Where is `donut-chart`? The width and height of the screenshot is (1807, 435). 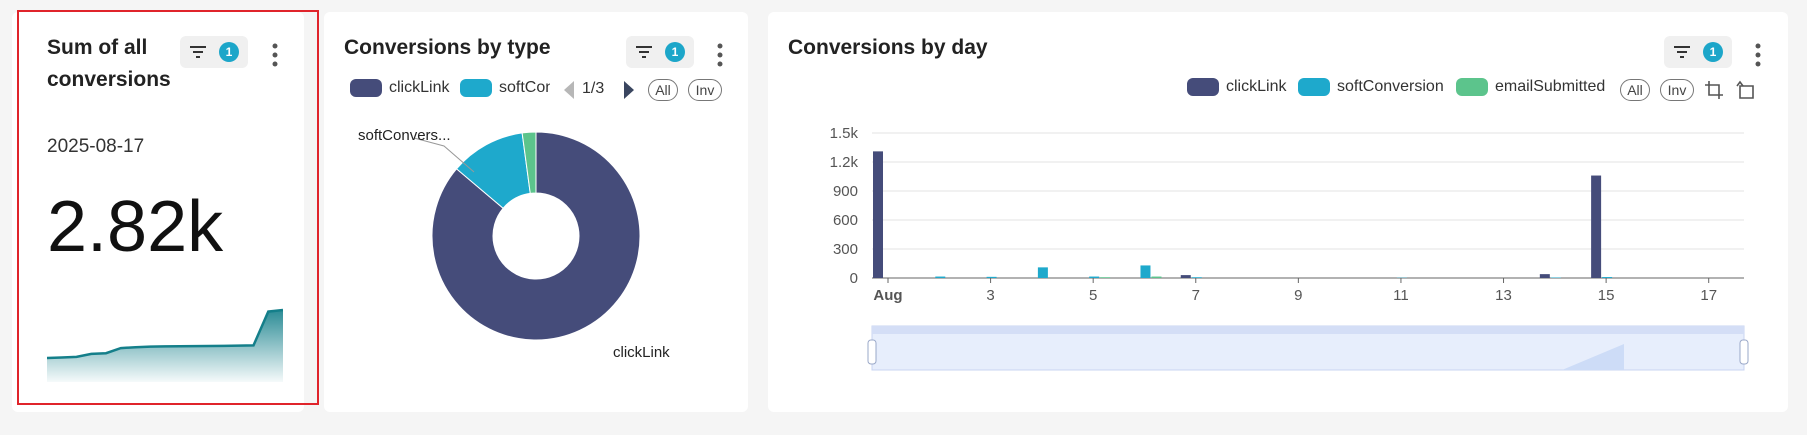 donut-chart is located at coordinates (527, 236).